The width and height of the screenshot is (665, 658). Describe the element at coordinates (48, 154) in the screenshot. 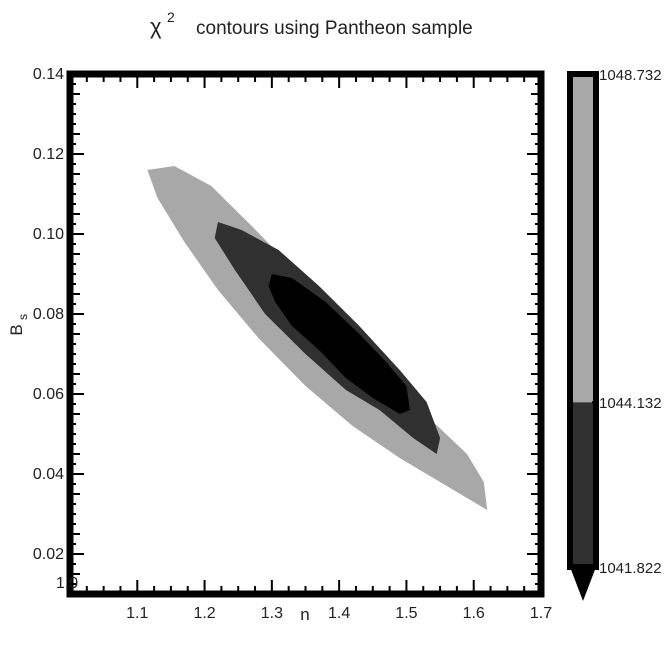

I see `y-tick-label: 0.12` at that location.